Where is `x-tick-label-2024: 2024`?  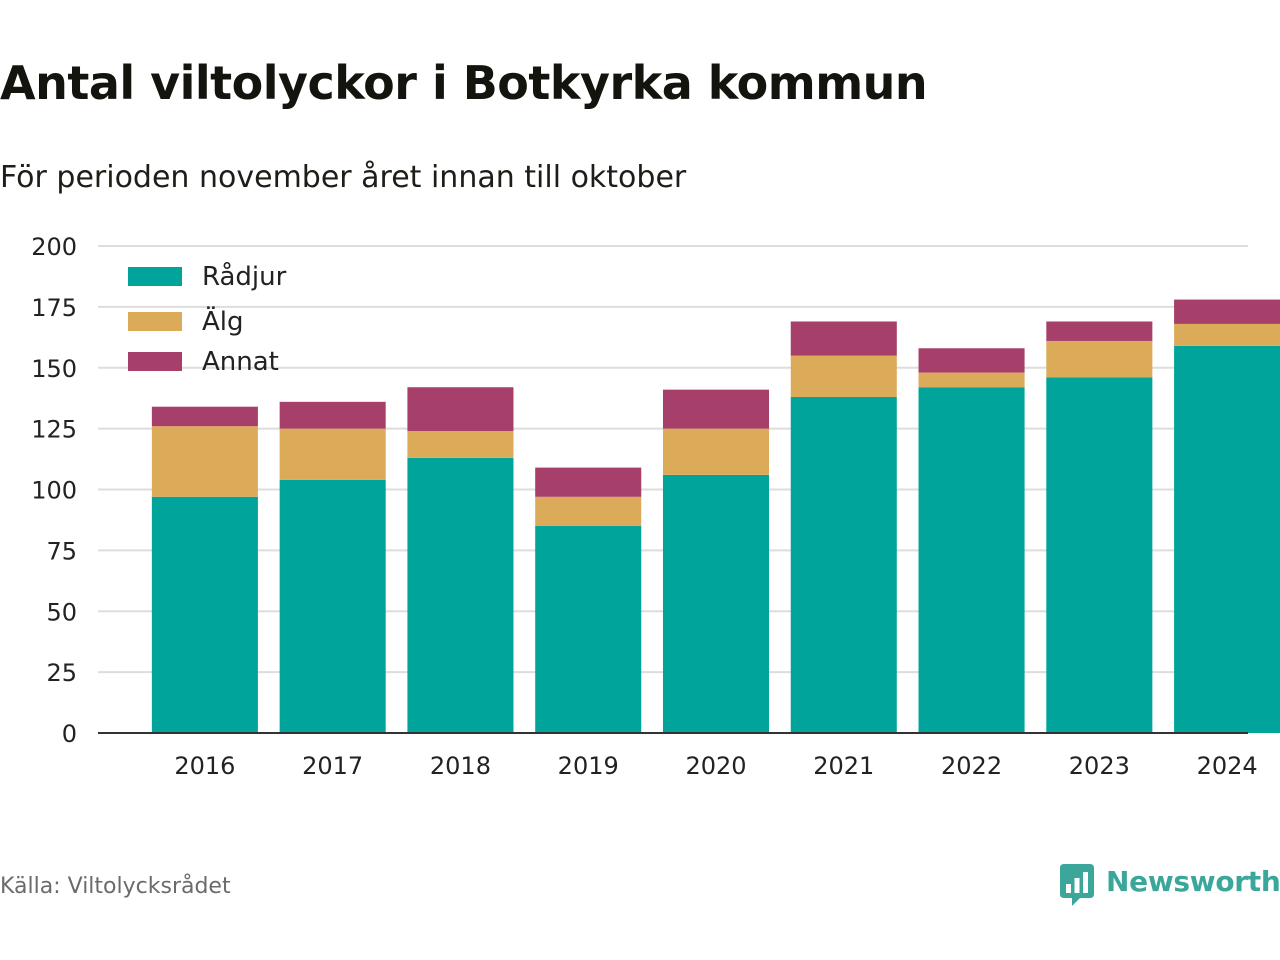
x-tick-label-2024: 2024 is located at coordinates (1227, 766).